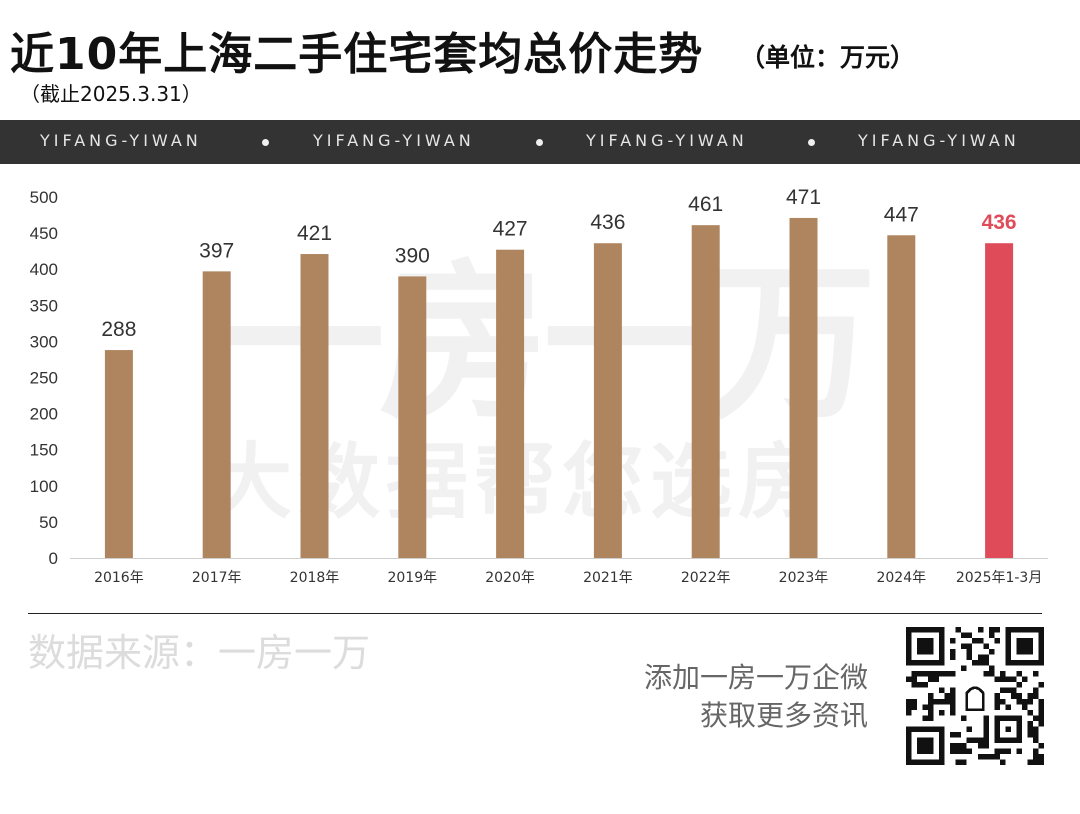 The image size is (1080, 814). I want to click on promo-line-2: 获取更多资讯, so click(783, 715).